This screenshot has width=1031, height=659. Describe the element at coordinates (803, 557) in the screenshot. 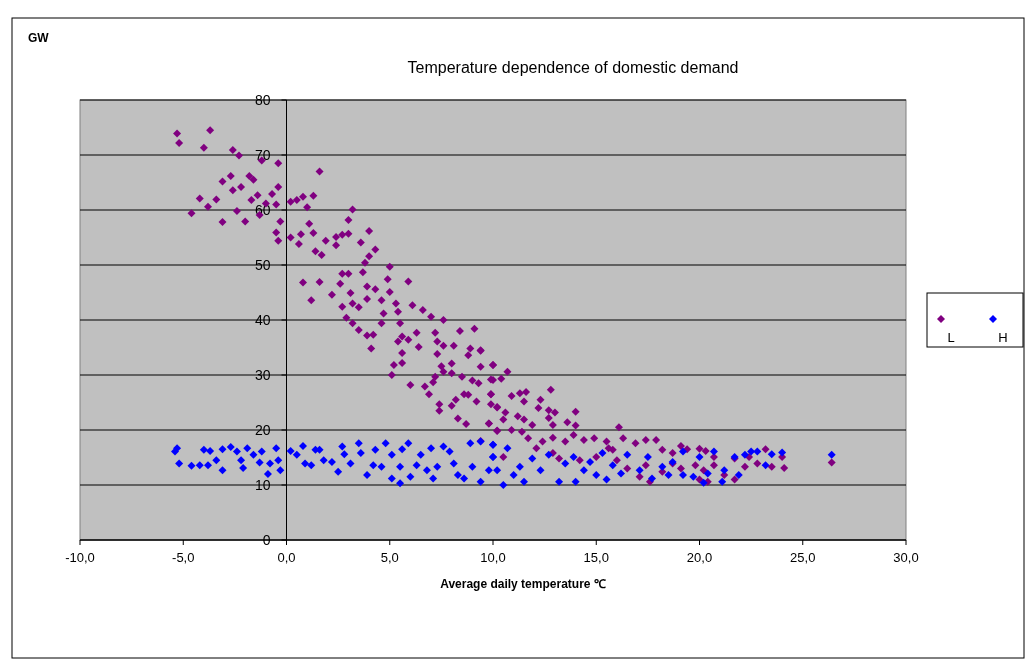

I see `x-tick-label: 25,0` at that location.